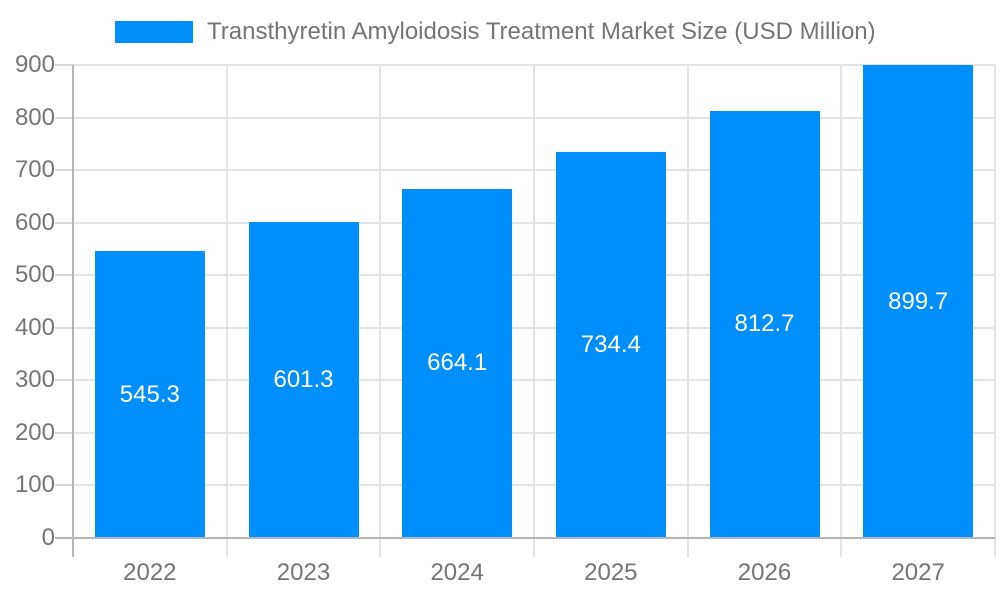 This screenshot has width=1000, height=600. Describe the element at coordinates (34, 485) in the screenshot. I see `y-axis-label: 100` at that location.